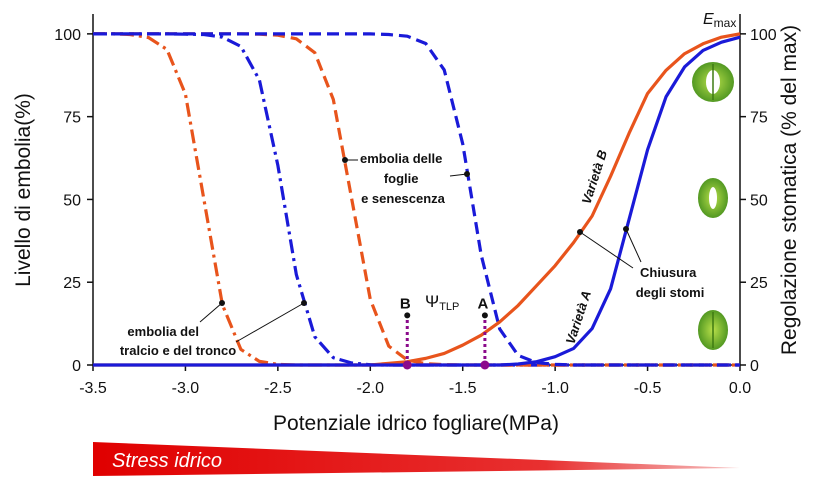  I want to click on tlp-marker-label: A, so click(482, 303).